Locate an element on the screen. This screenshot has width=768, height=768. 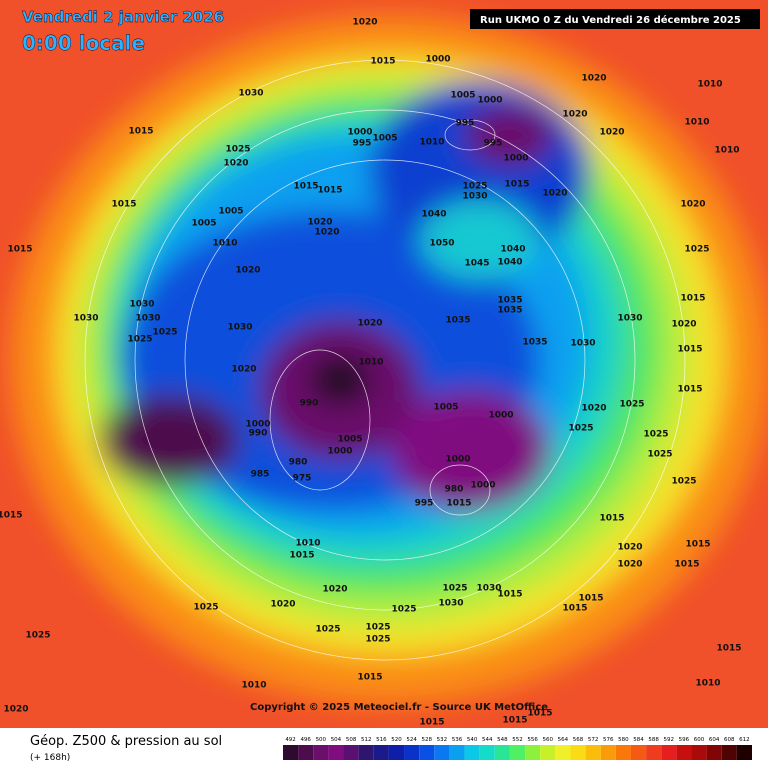
isobar-label: 1050 is located at coordinates (441, 244).